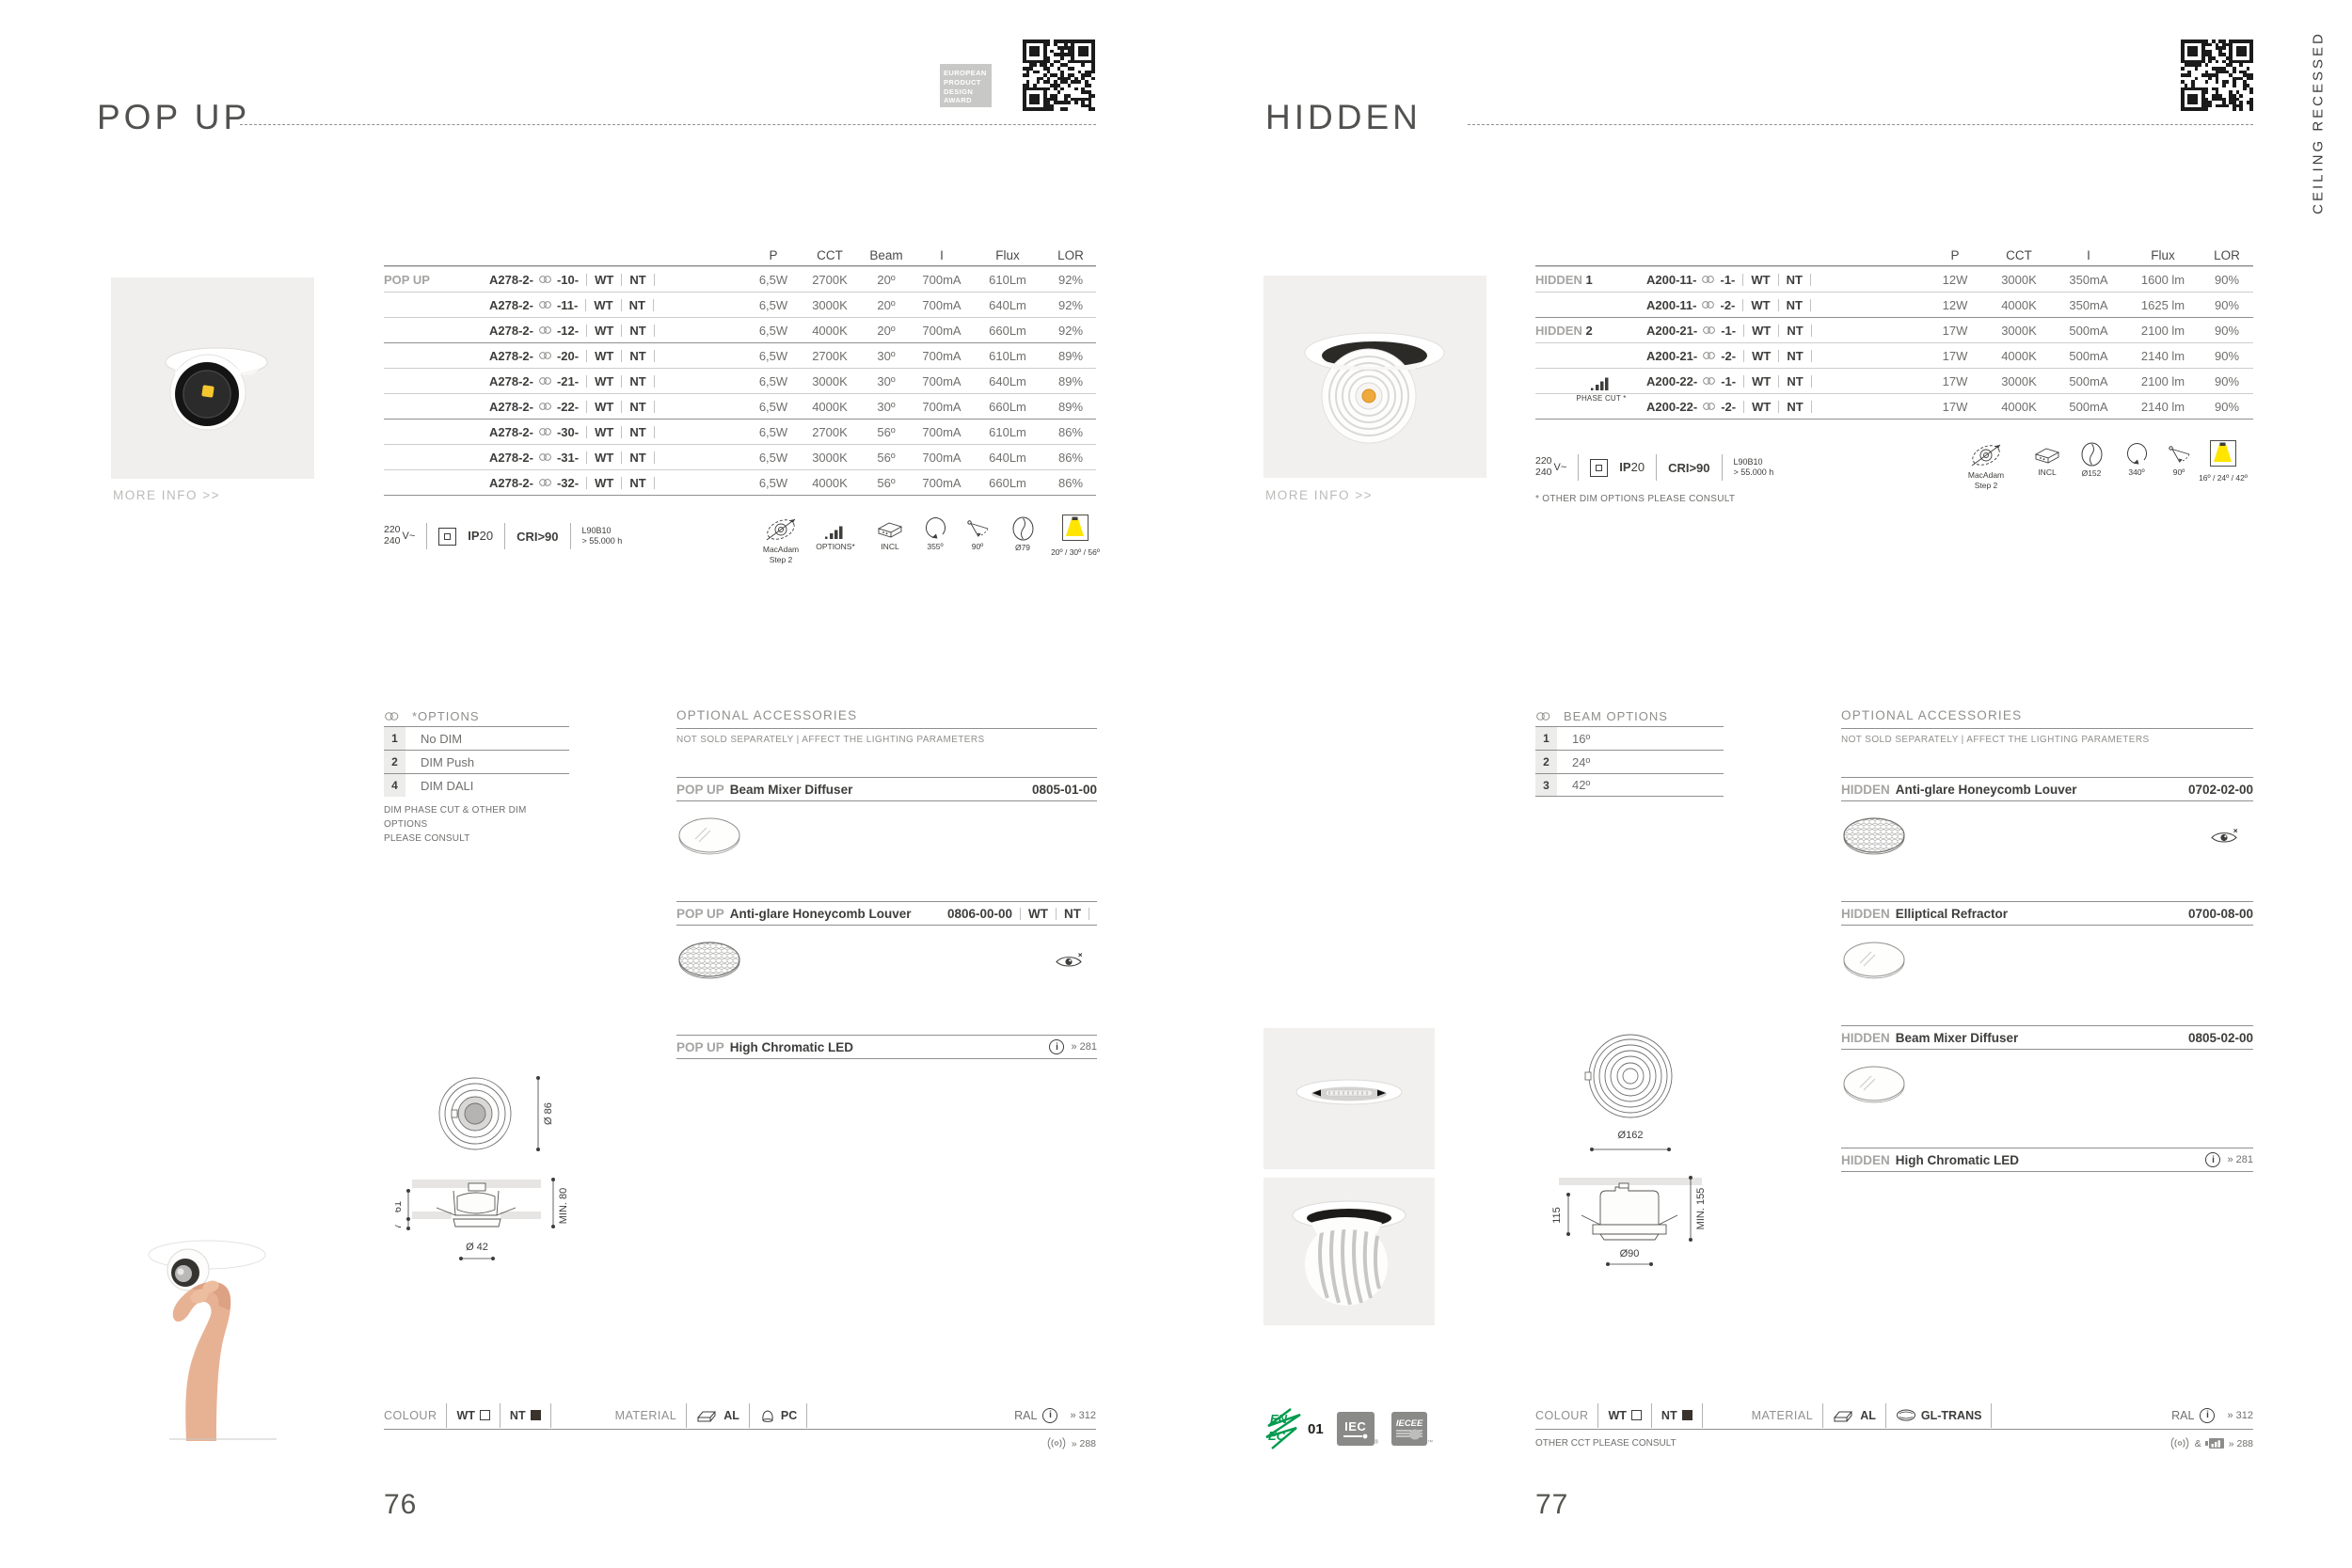 Image resolution: width=2352 pixels, height=1568 pixels. I want to click on hidden-beam-options-table: BEAM OPTIONS 1 16º 2 24º 3 42º, so click(1629, 751).